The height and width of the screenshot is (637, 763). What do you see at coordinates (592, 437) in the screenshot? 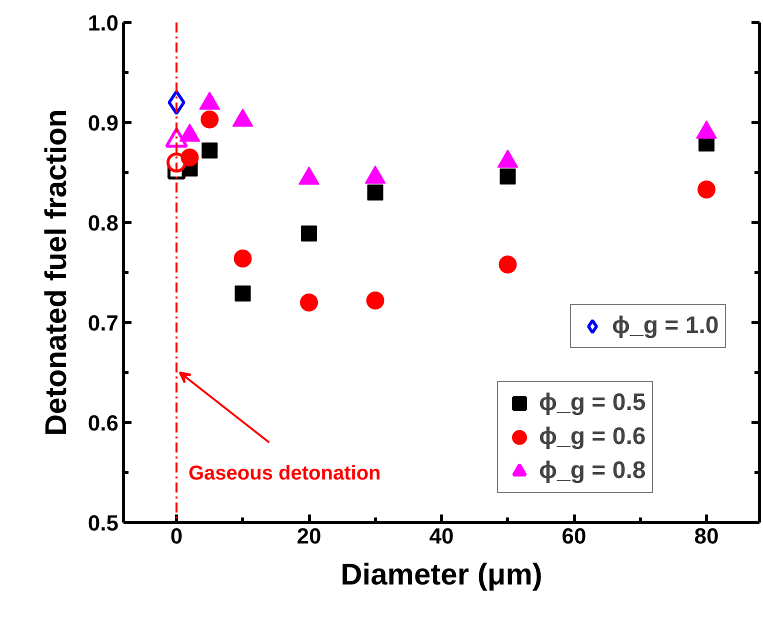
I see `legend-label: ϕ_g = 0.6` at bounding box center [592, 437].